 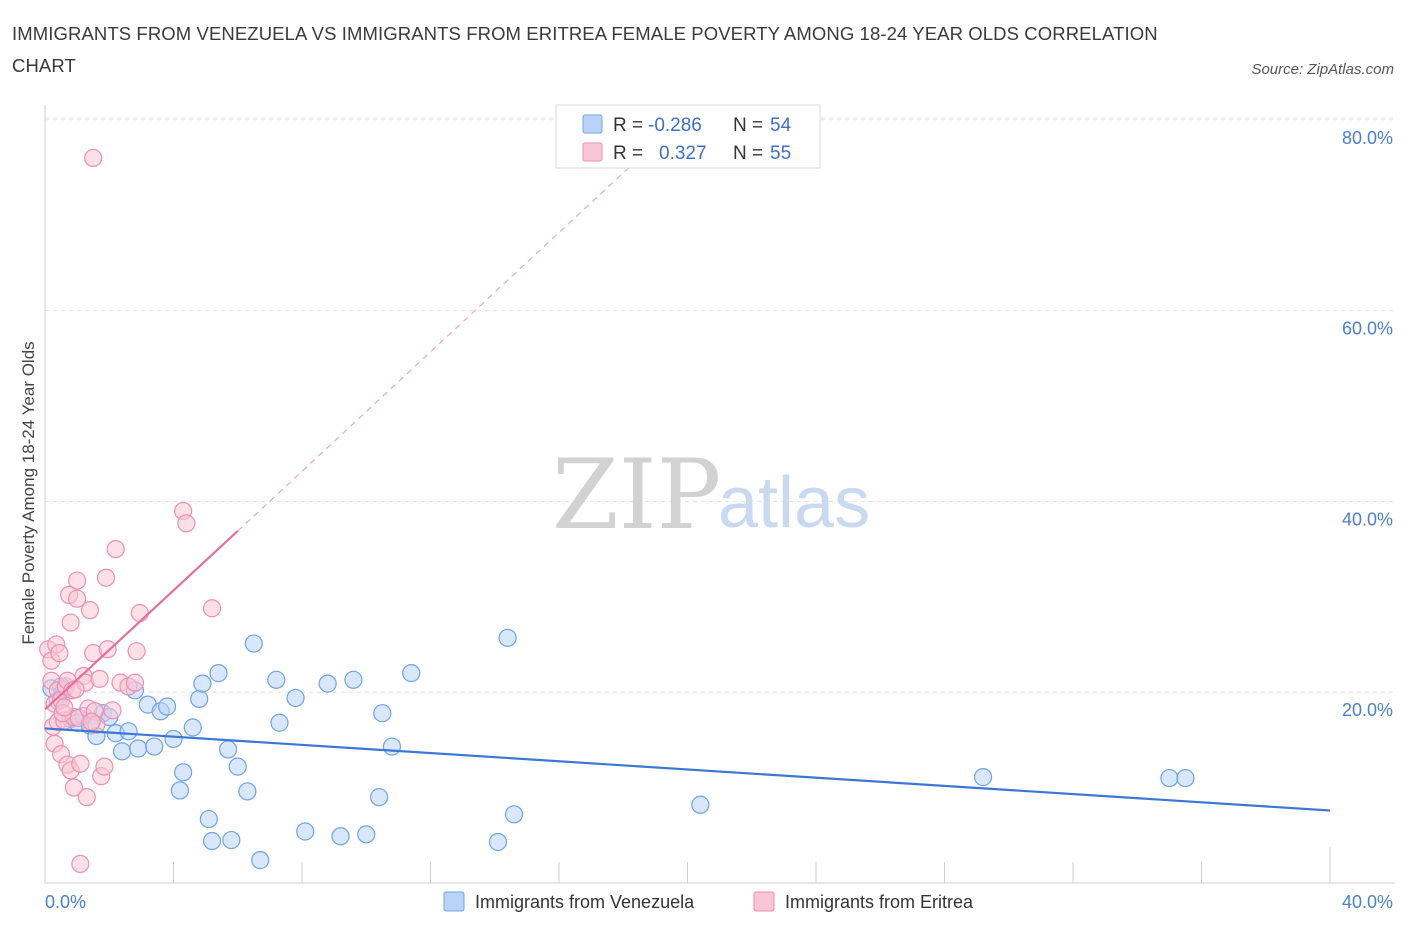 What do you see at coordinates (1367, 138) in the screenshot?
I see `y-tick-label: 80.0%` at bounding box center [1367, 138].